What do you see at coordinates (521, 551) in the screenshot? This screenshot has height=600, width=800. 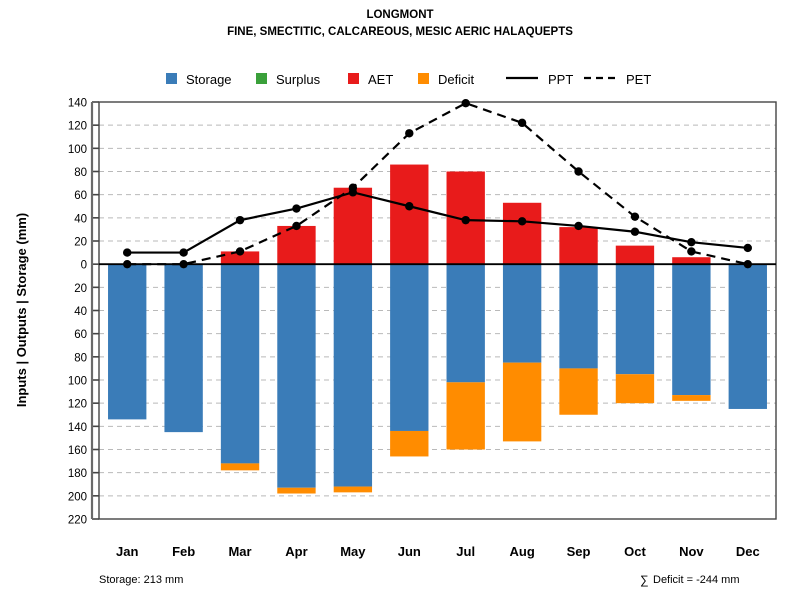 I see `x-label-aug: Aug` at bounding box center [521, 551].